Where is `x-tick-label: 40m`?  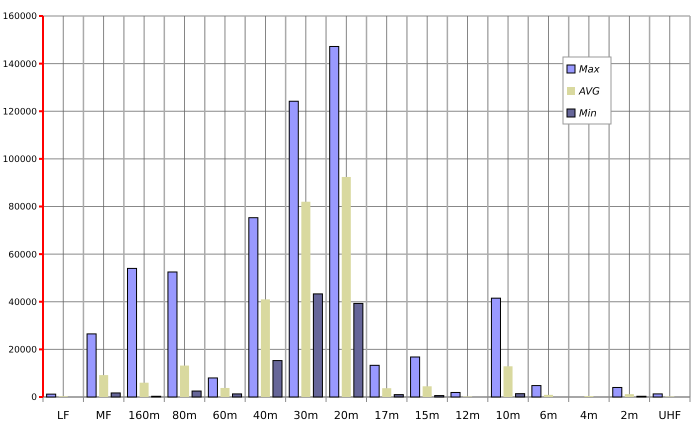 x-tick-label: 40m is located at coordinates (265, 415).